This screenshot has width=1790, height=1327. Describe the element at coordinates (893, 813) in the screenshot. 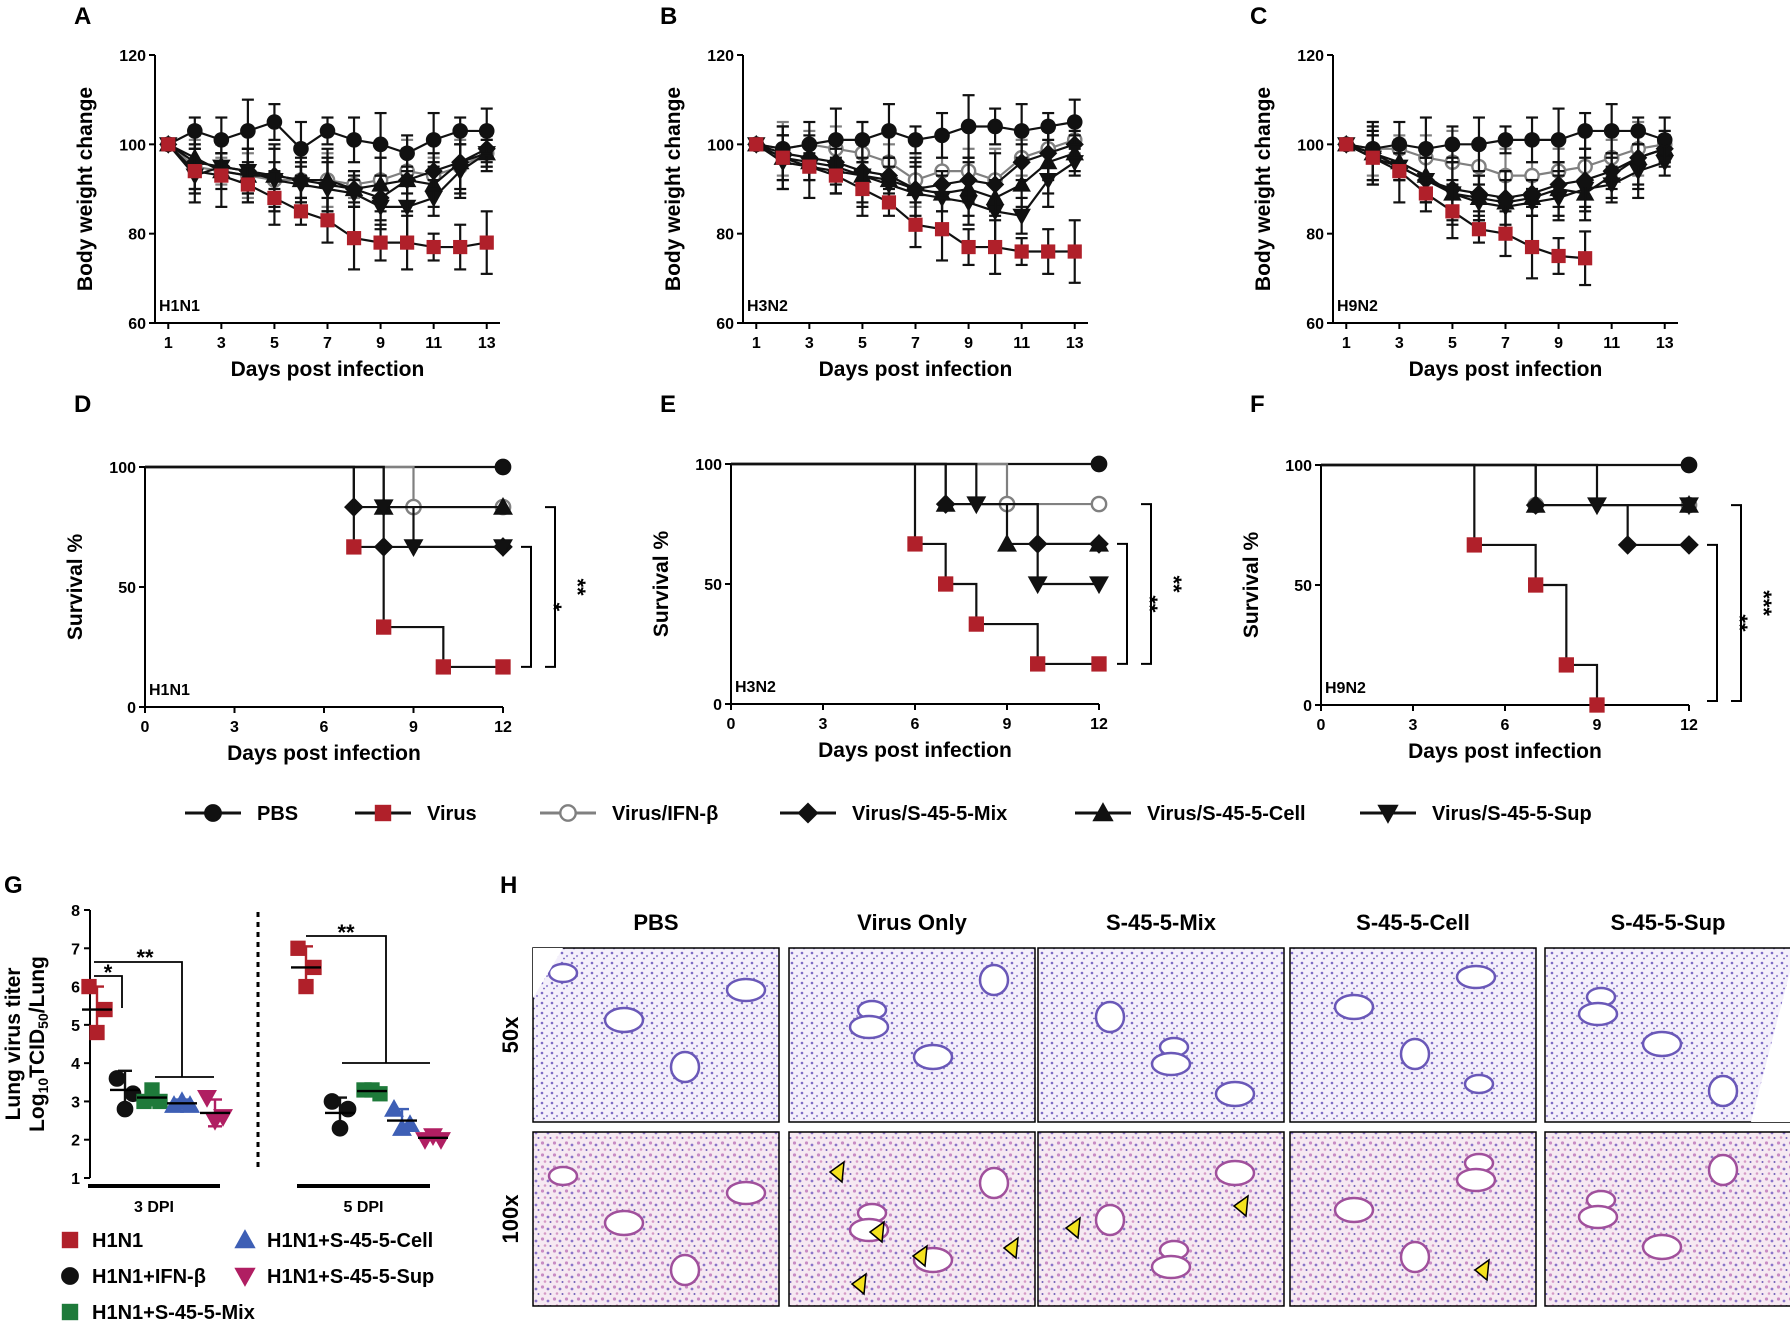

I see `legend-item: Virus/S-45-5-Mix` at that location.